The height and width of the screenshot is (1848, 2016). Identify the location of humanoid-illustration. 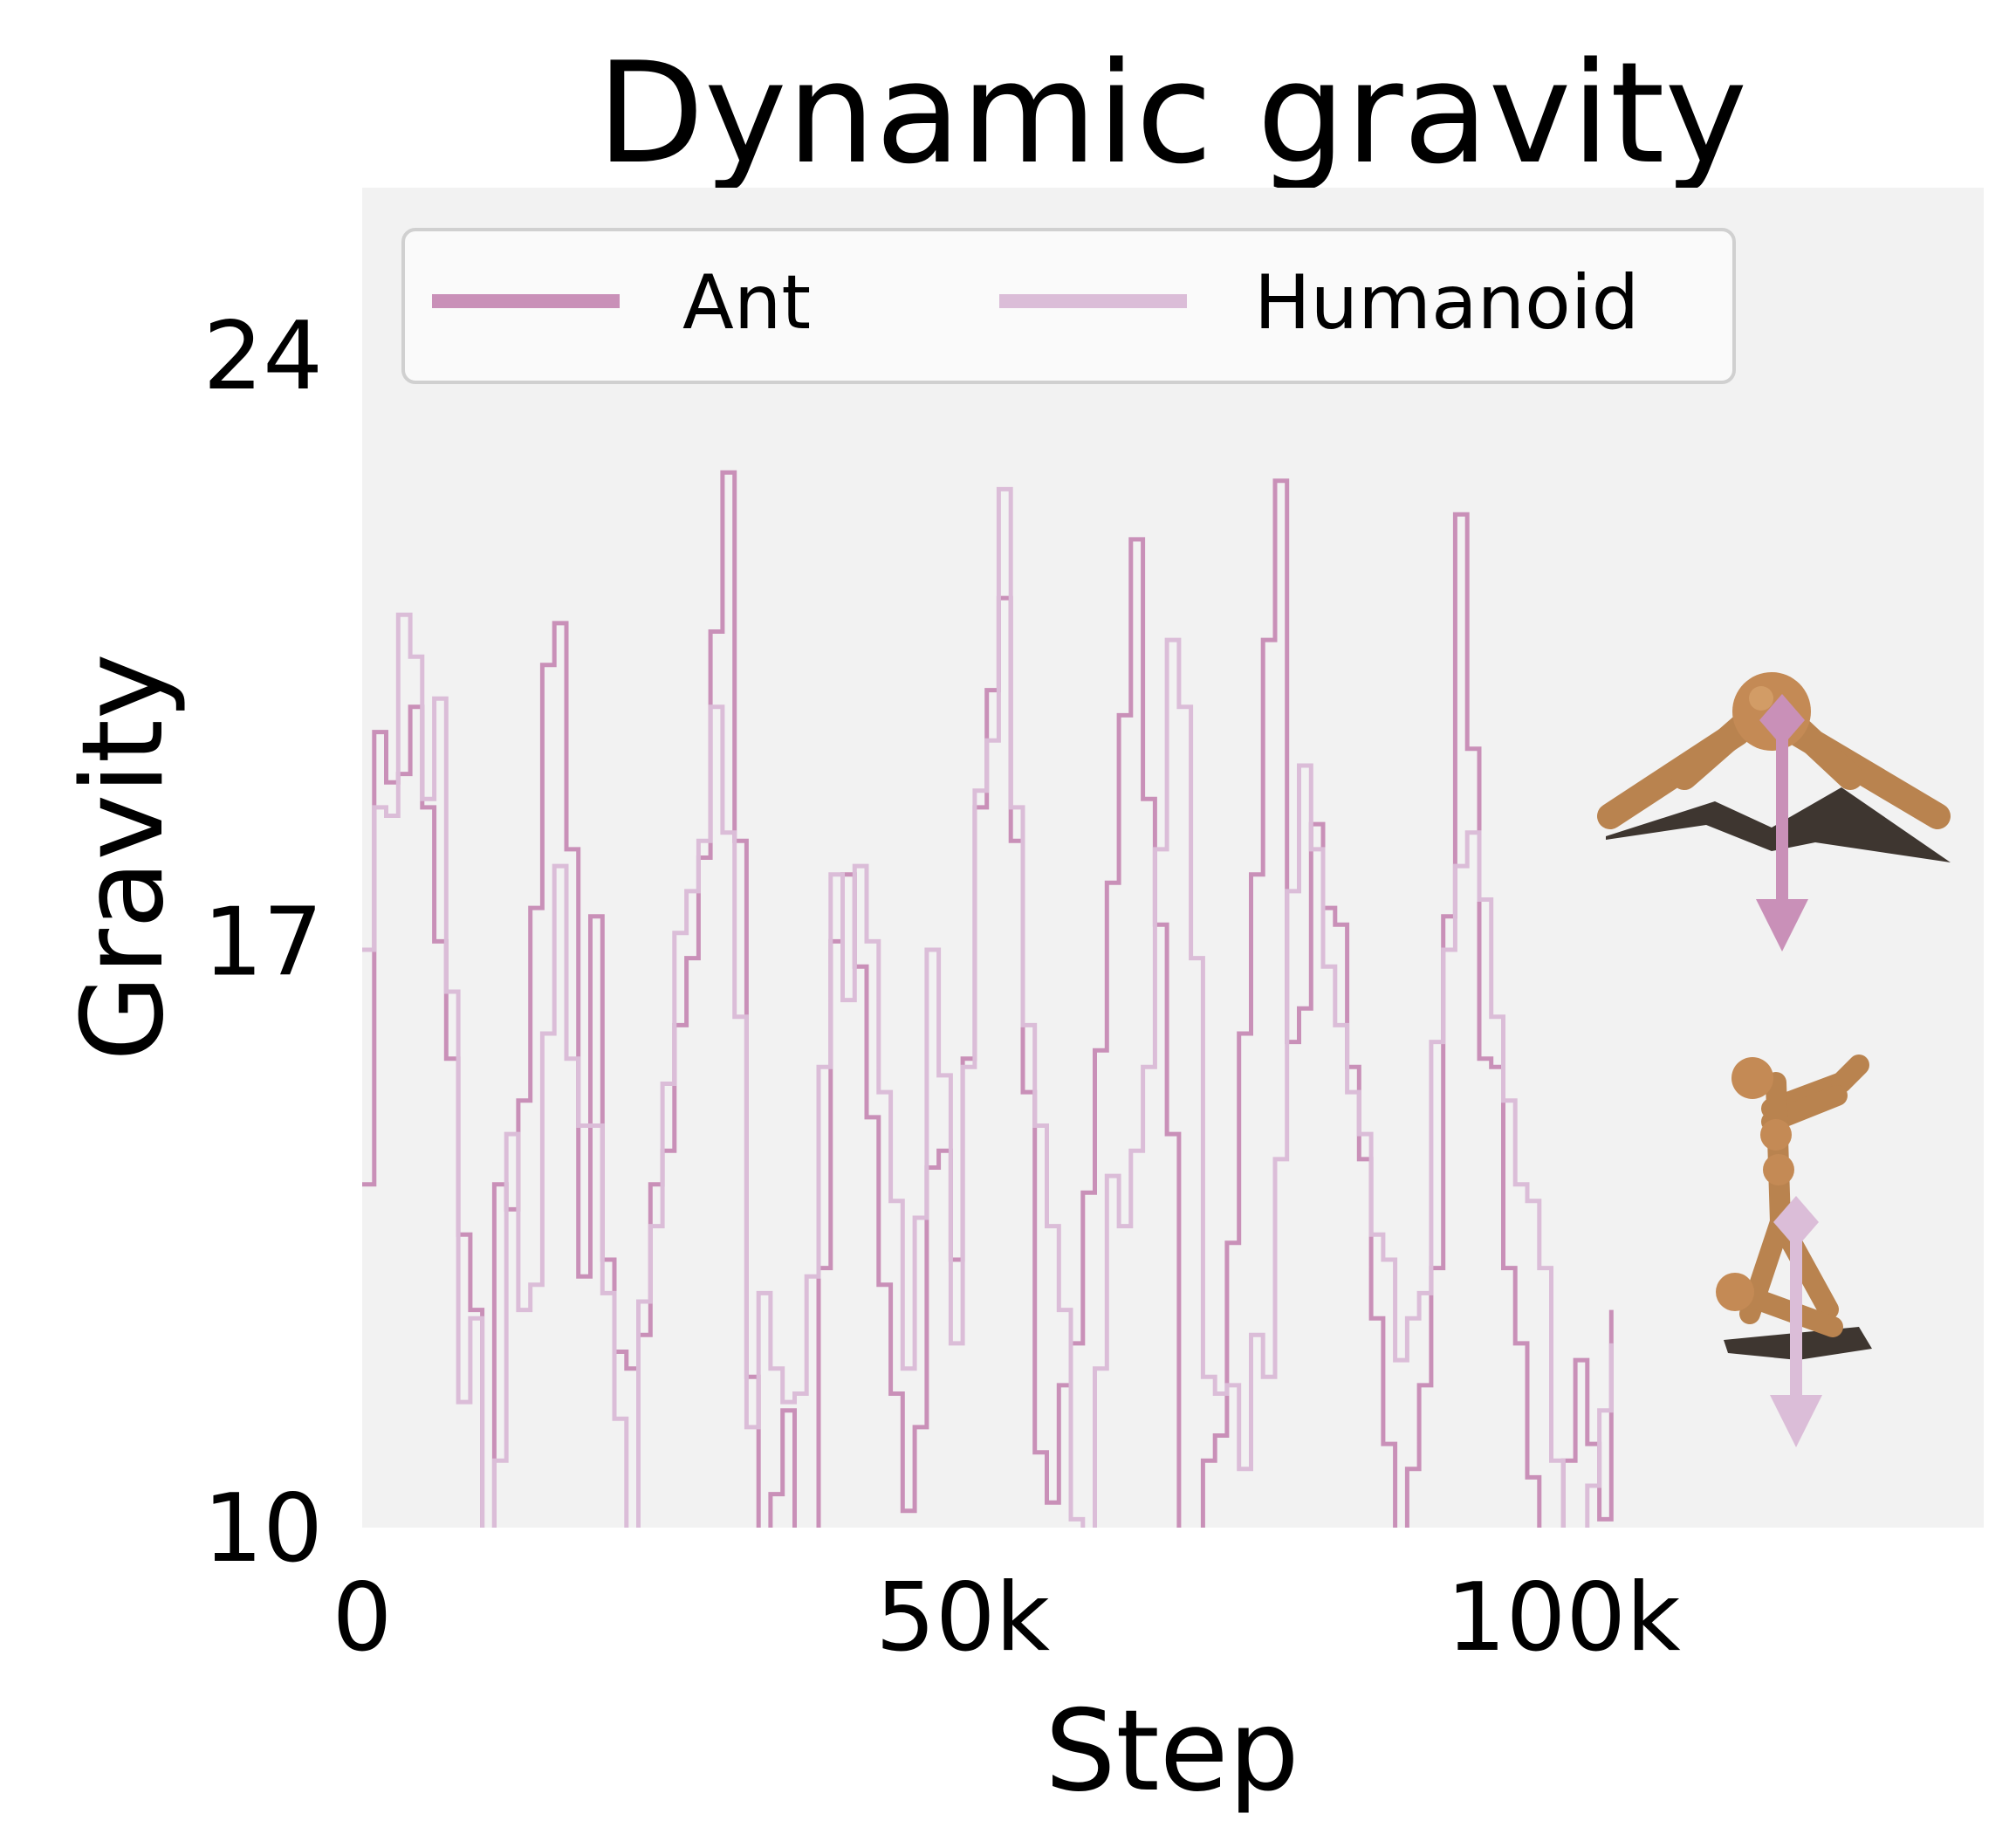
(1794, 1207).